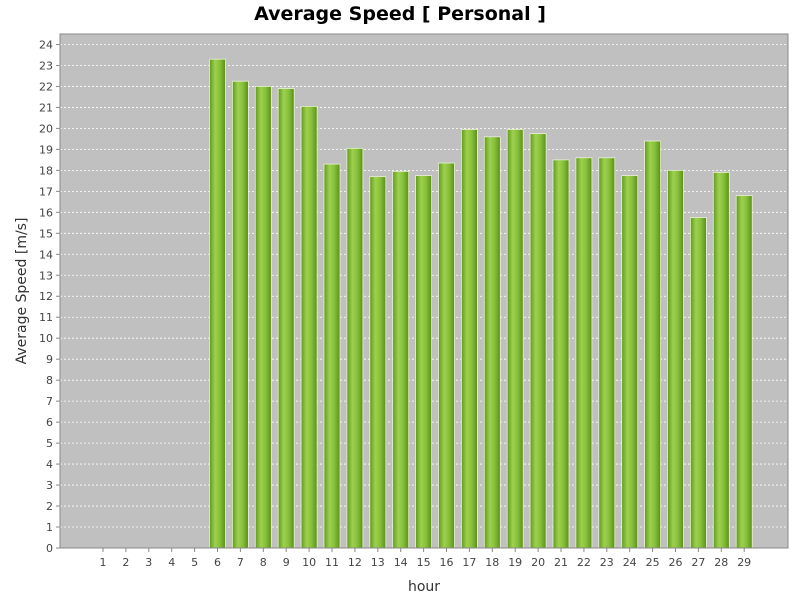  Describe the element at coordinates (49, 506) in the screenshot. I see `y-tick-label: 2` at that location.